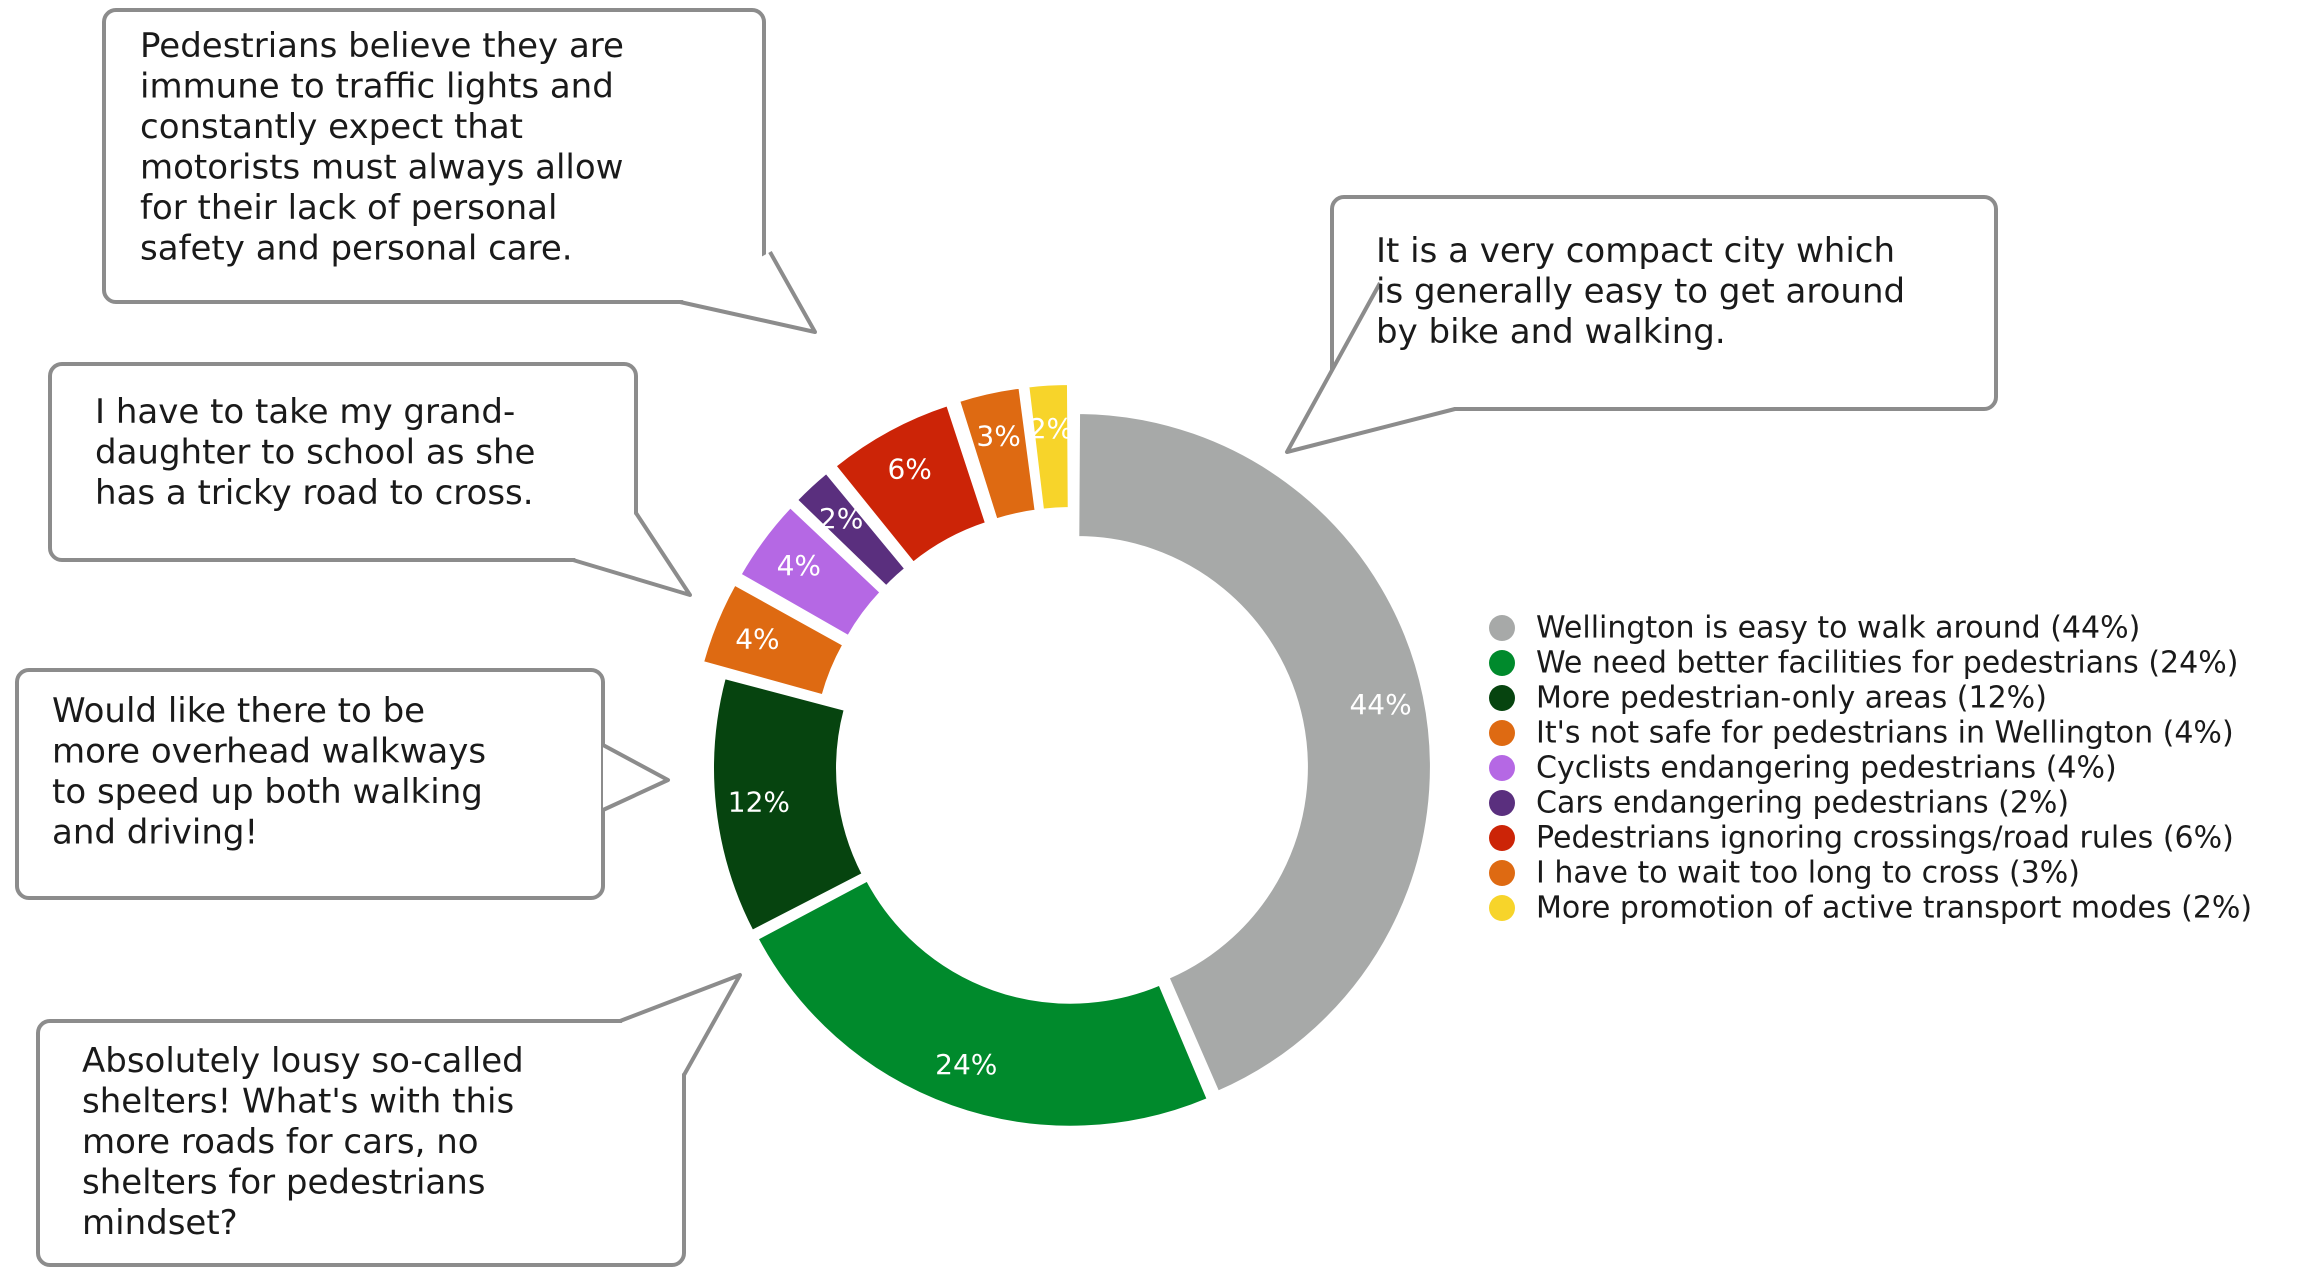 The height and width of the screenshot is (1268, 2321). What do you see at coordinates (160, 1223) in the screenshot?
I see `callout-line: mindset?` at bounding box center [160, 1223].